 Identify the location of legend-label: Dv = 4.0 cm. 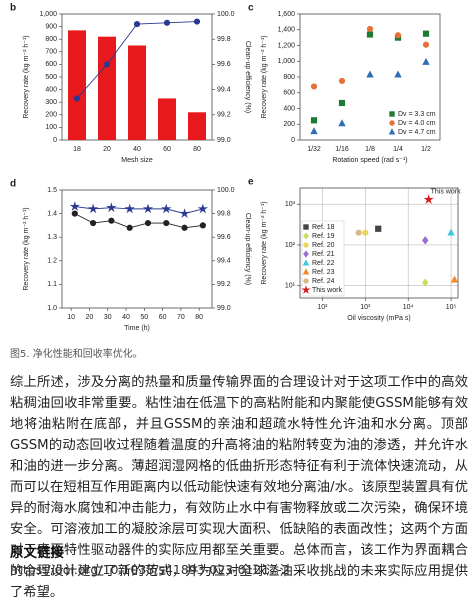
(417, 123).